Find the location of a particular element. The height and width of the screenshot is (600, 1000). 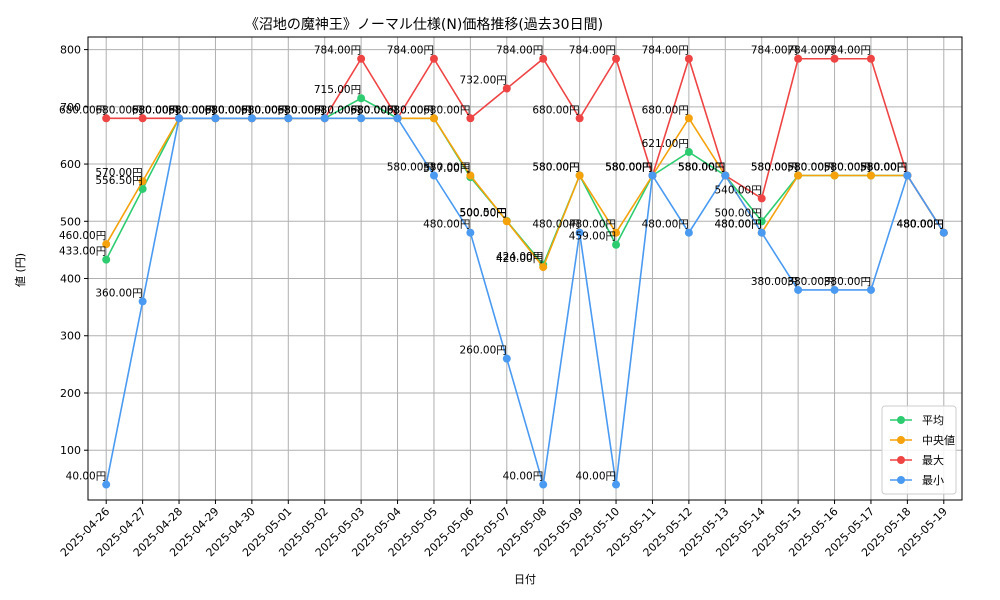

data-label: 540.00円 is located at coordinates (737, 190).